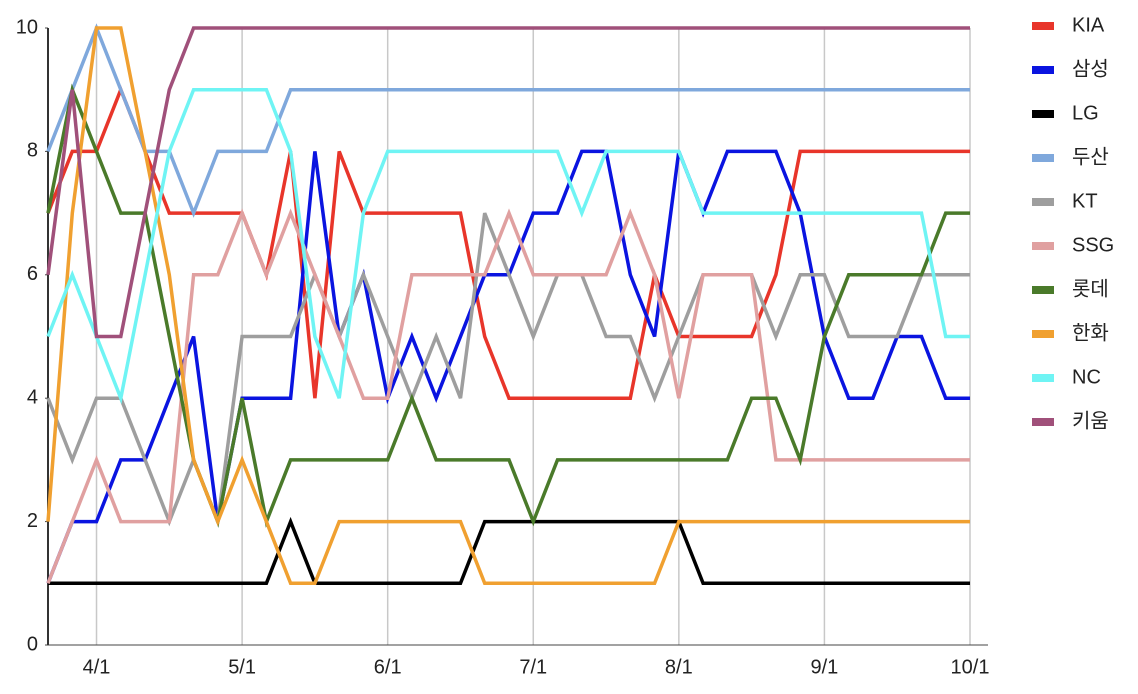 This screenshot has width=1138, height=694. What do you see at coordinates (1085, 113) in the screenshot?
I see `legend-label: LG` at bounding box center [1085, 113].